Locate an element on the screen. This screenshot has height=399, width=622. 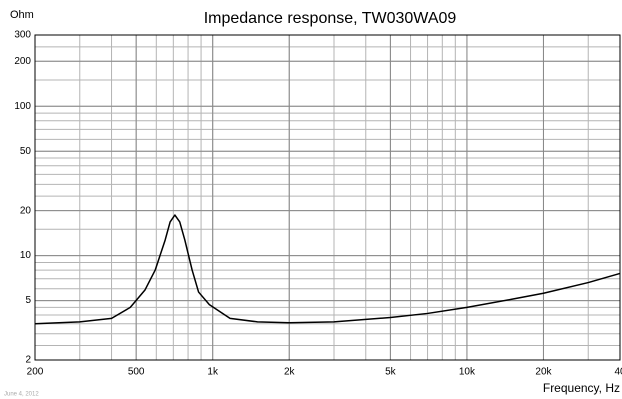
y-tick-label: 2 is located at coordinates (28, 360).